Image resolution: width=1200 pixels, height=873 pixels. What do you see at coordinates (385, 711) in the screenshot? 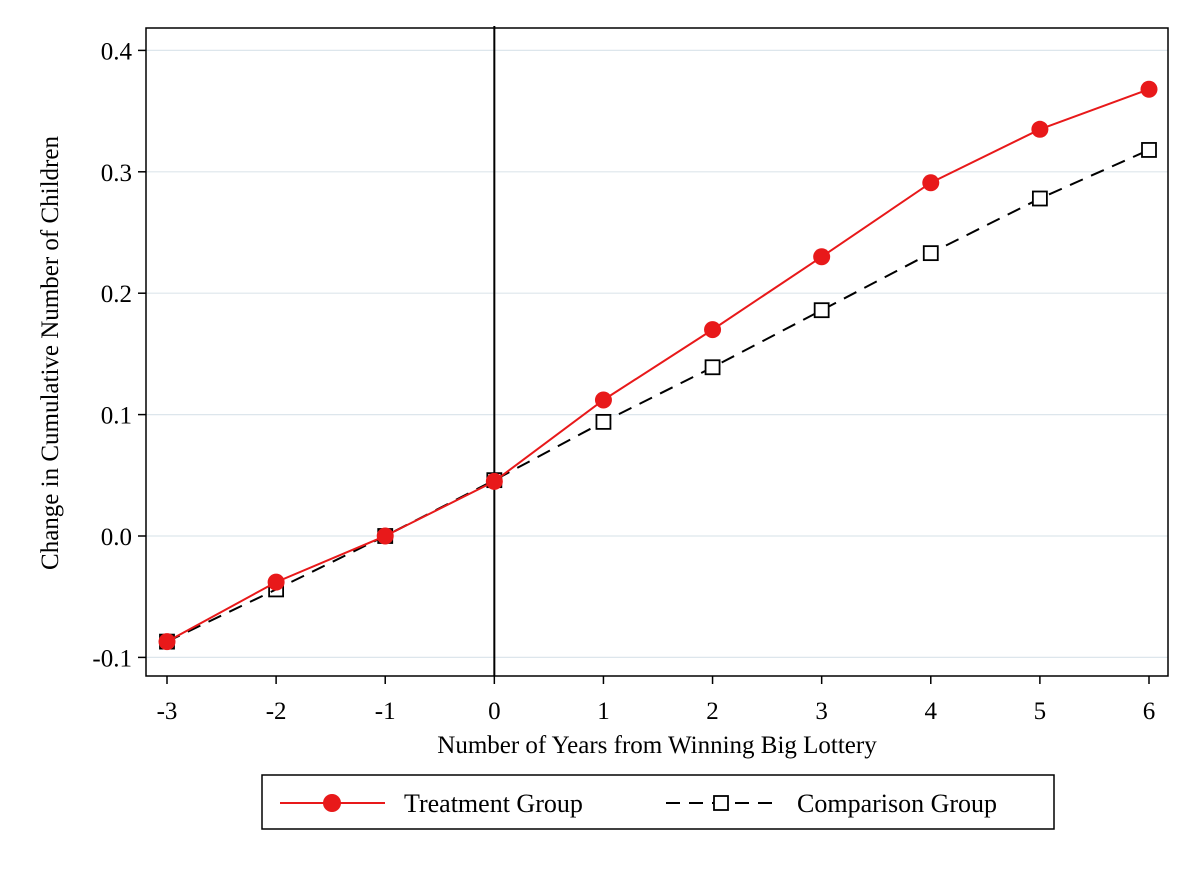
I see `x-tick-label: -1` at bounding box center [385, 711].